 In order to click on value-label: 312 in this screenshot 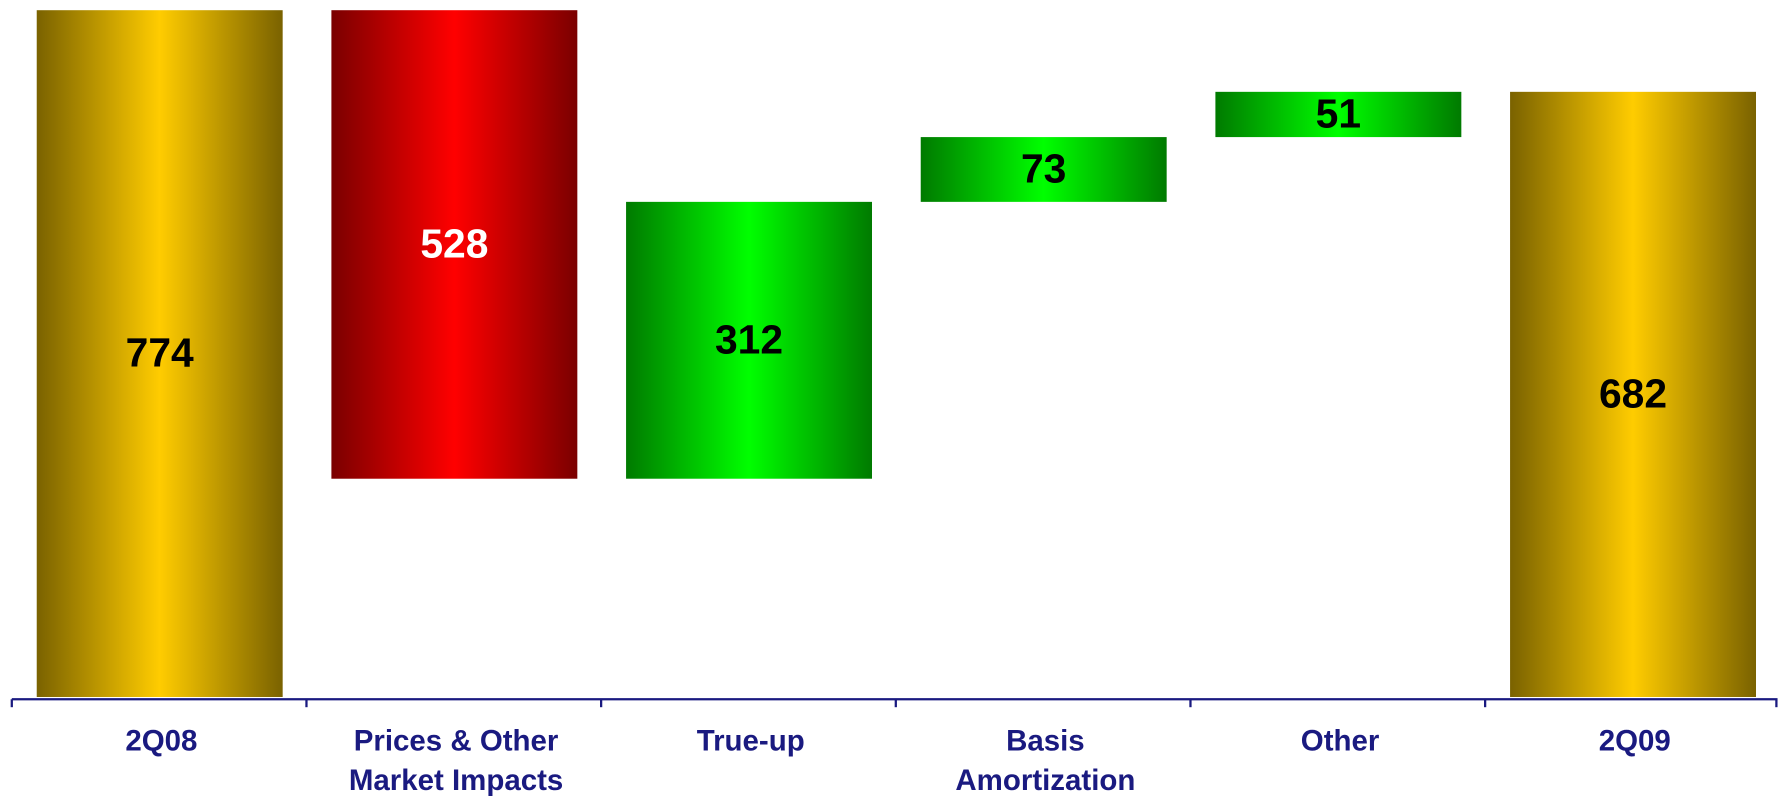, I will do `click(749, 339)`.